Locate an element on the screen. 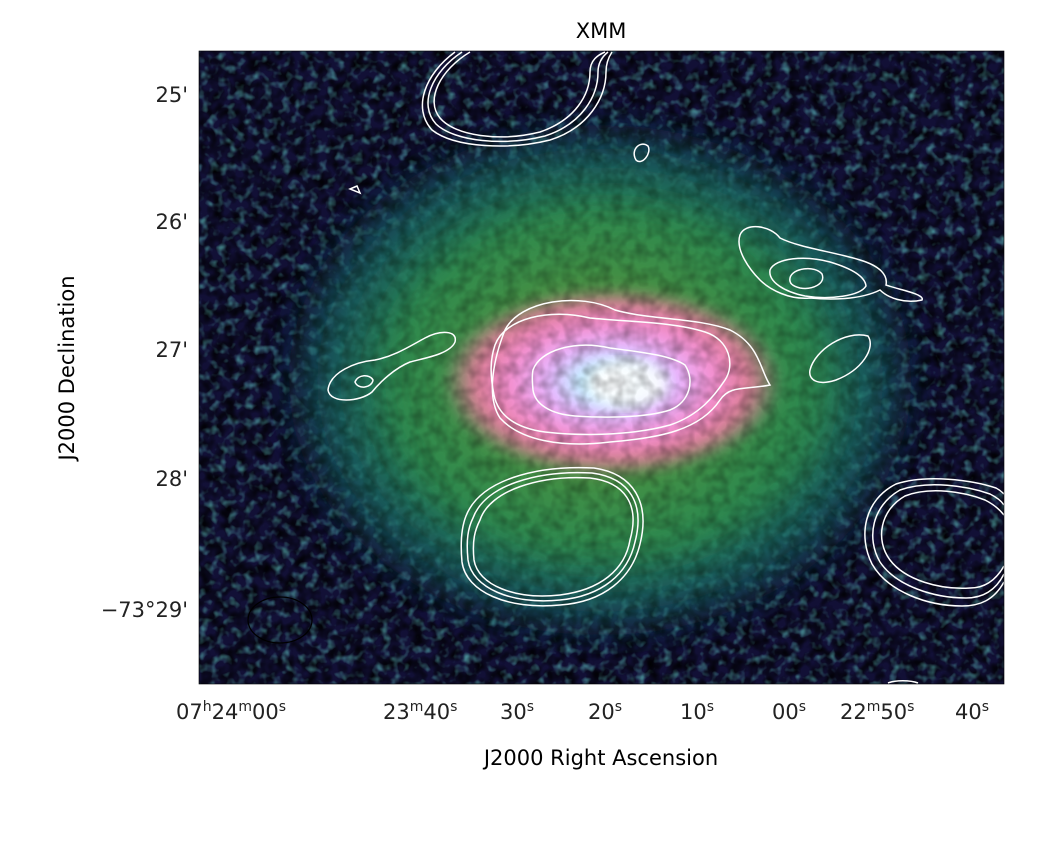  beam-ellipse is located at coordinates (280, 620).